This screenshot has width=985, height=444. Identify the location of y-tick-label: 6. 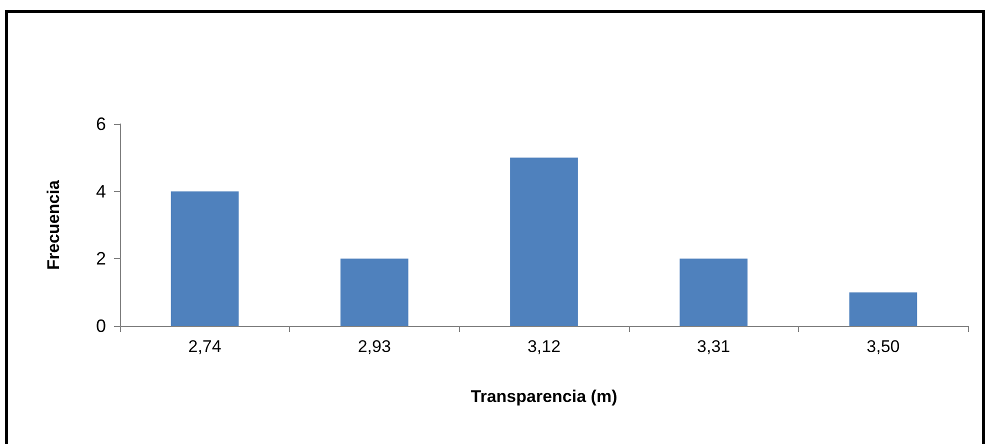
(101, 124).